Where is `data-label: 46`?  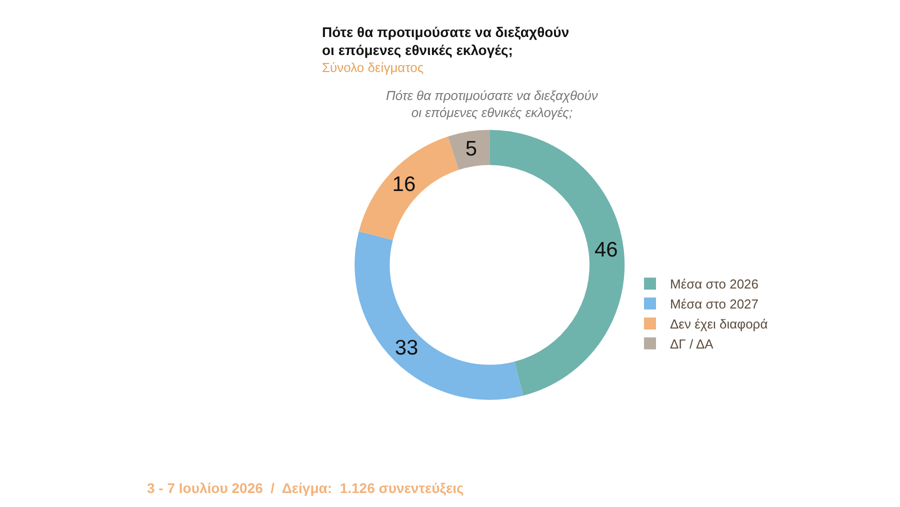 data-label: 46 is located at coordinates (606, 250).